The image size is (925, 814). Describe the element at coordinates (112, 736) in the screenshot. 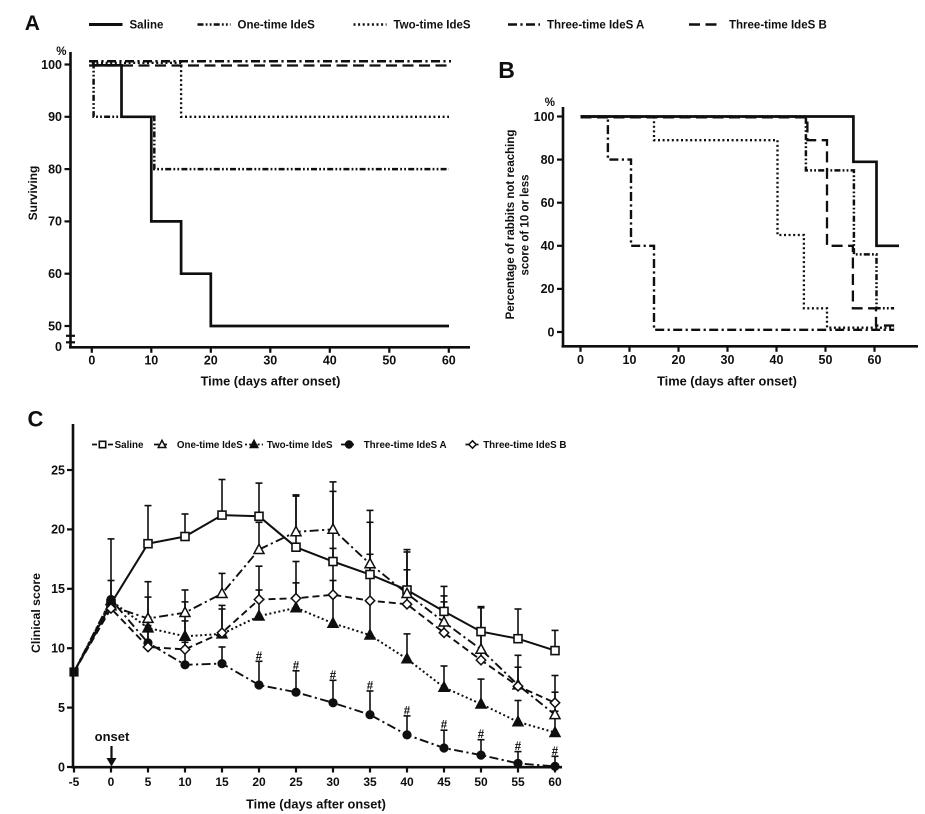

I see `svg-text: onset` at that location.